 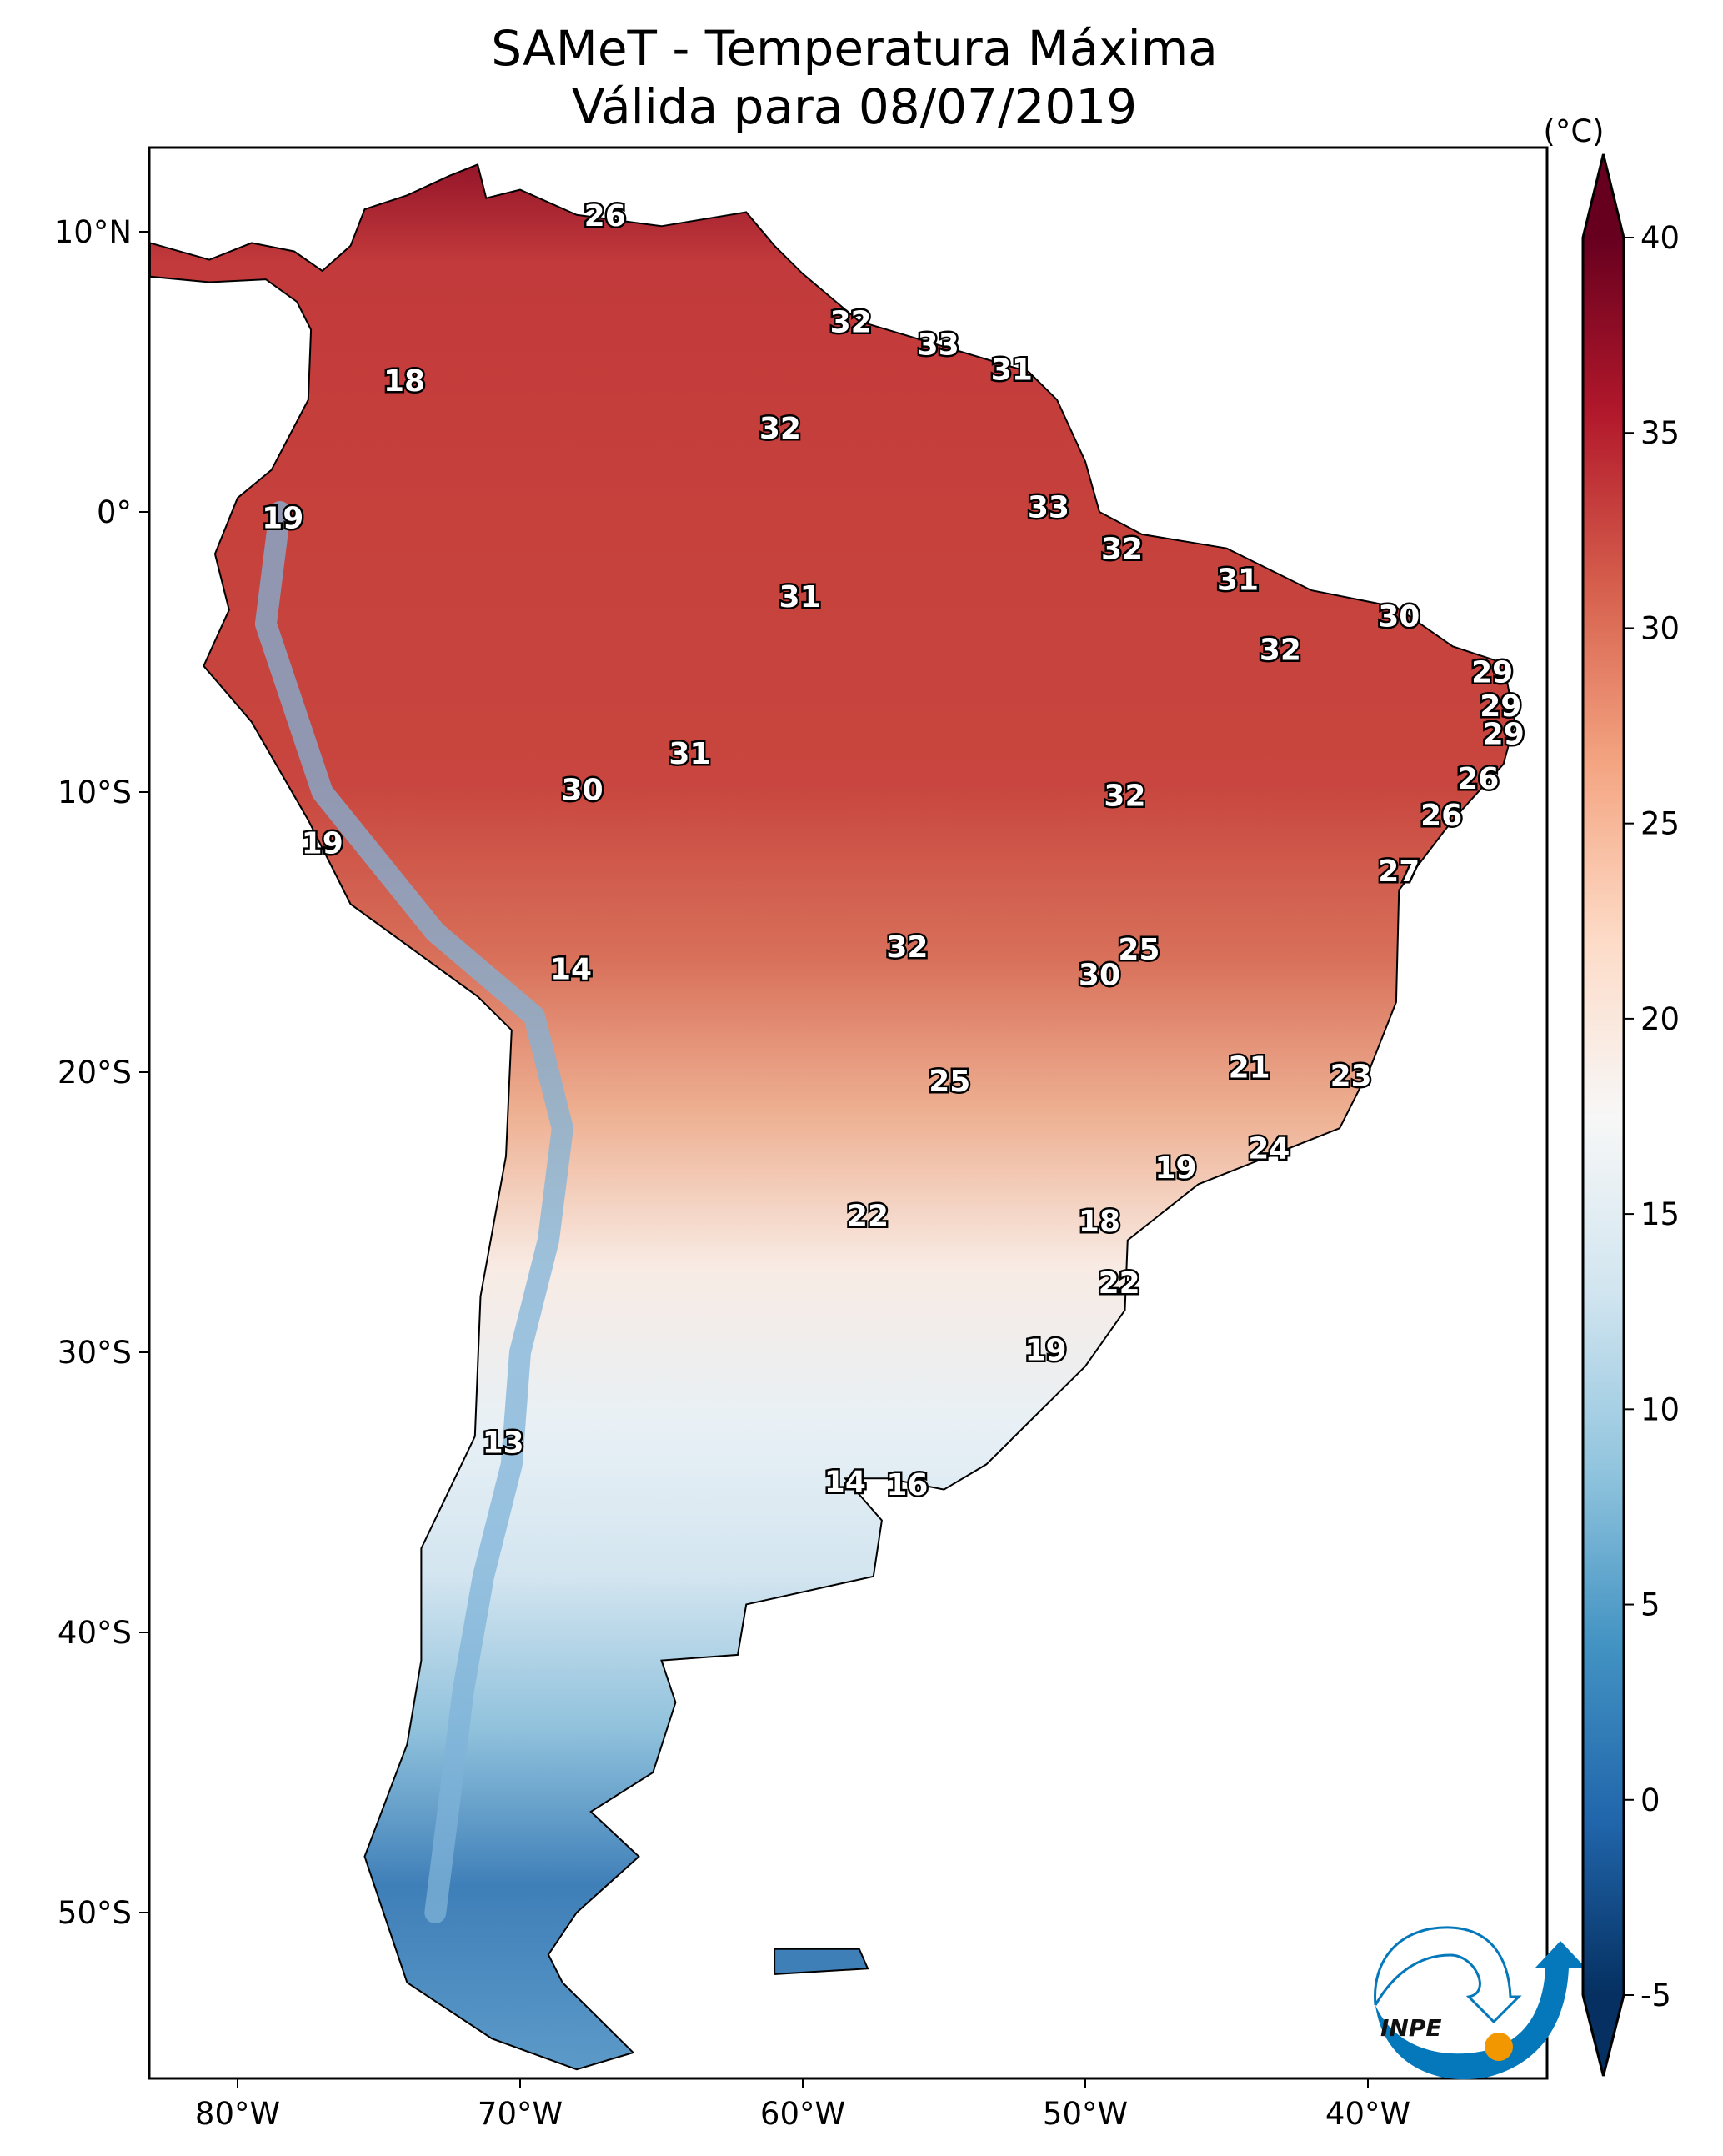 What do you see at coordinates (95, 1353) in the screenshot?
I see `lat-tick-label: 30°S` at bounding box center [95, 1353].